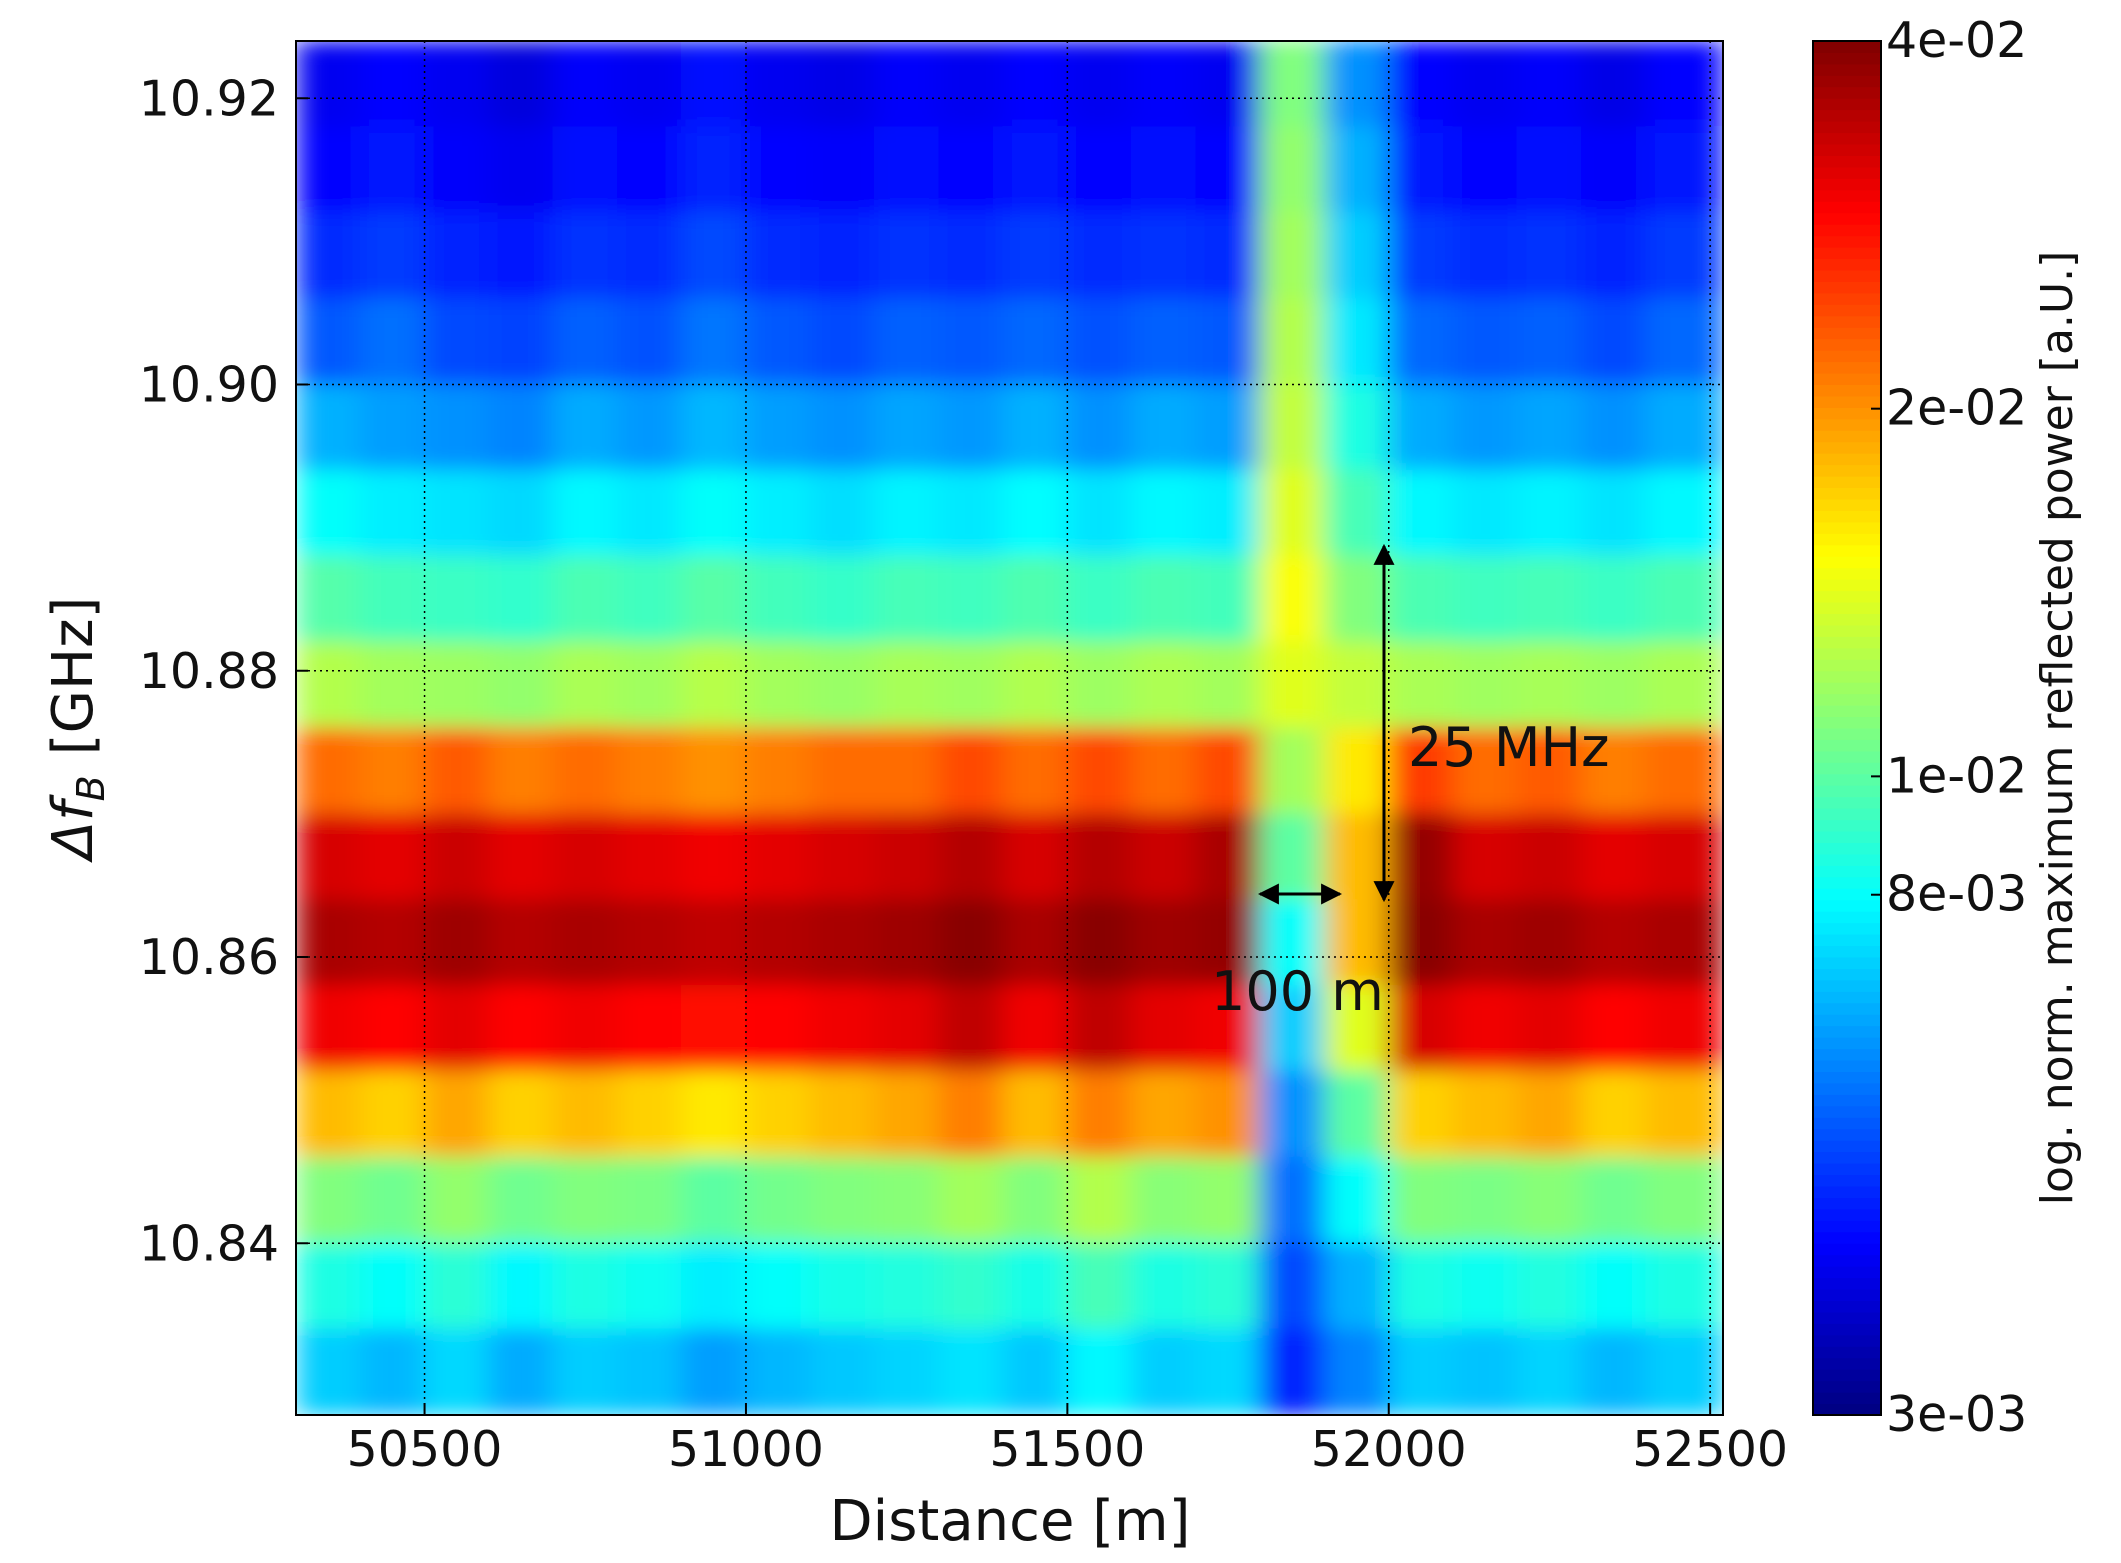 Image resolution: width=2121 pixels, height=1563 pixels. I want to click on y-tick-label: 10.92, so click(209, 98).